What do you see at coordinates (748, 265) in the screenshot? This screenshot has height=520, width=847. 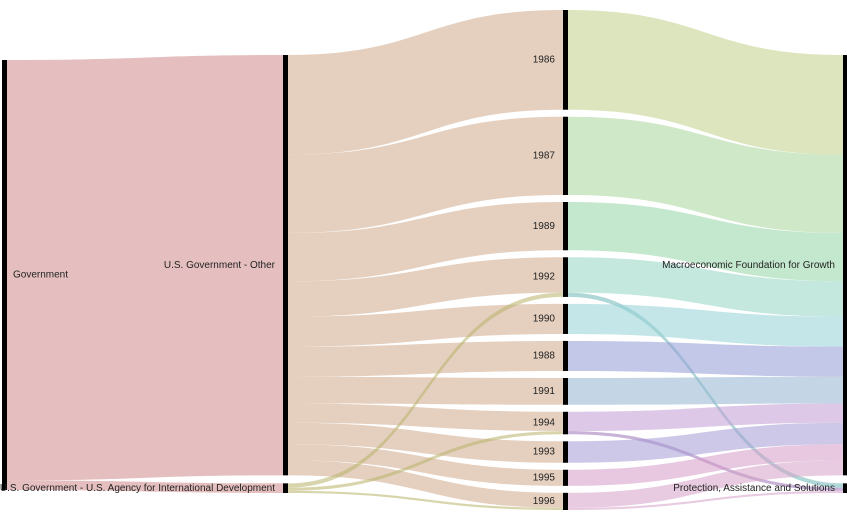 I see `node-label-macro: Macroeconomic Foundation for Growth` at bounding box center [748, 265].